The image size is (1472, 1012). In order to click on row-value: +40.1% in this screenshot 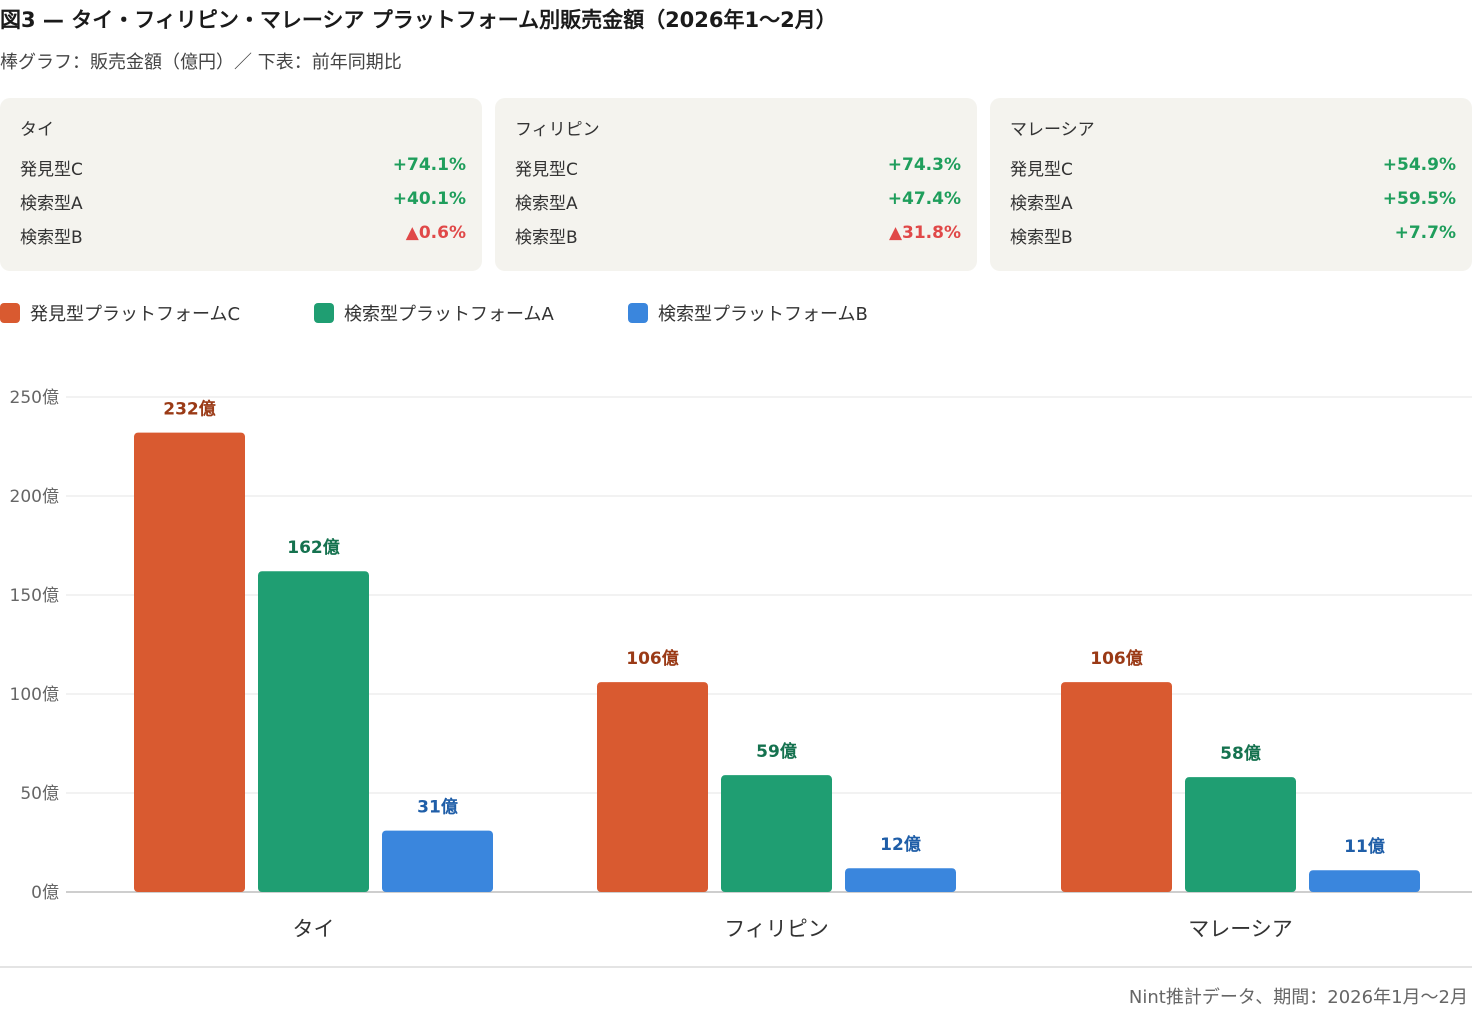, I will do `click(429, 199)`.